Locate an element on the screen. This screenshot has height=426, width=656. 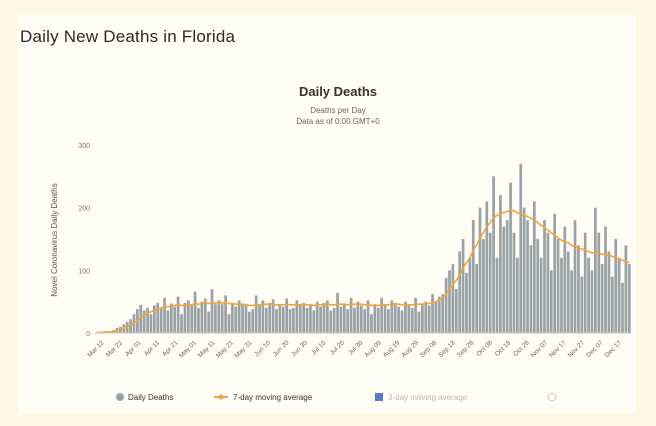
legend-label-3day: 3-day moving average is located at coordinates (428, 397).